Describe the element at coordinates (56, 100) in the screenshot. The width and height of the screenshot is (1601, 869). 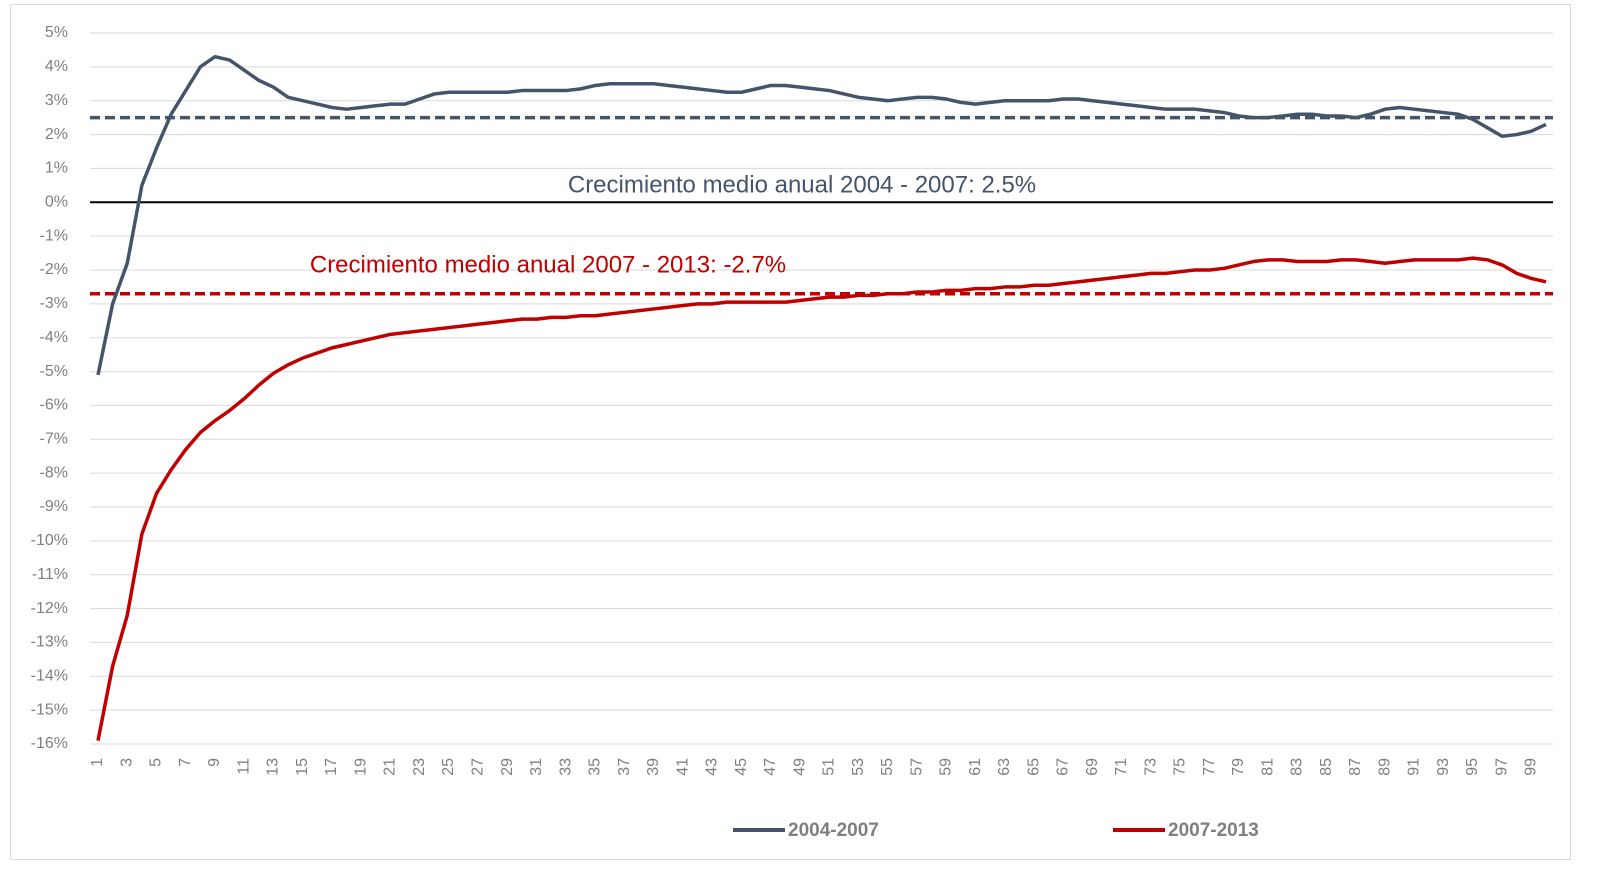
I see `y-tick-label: 3%` at that location.